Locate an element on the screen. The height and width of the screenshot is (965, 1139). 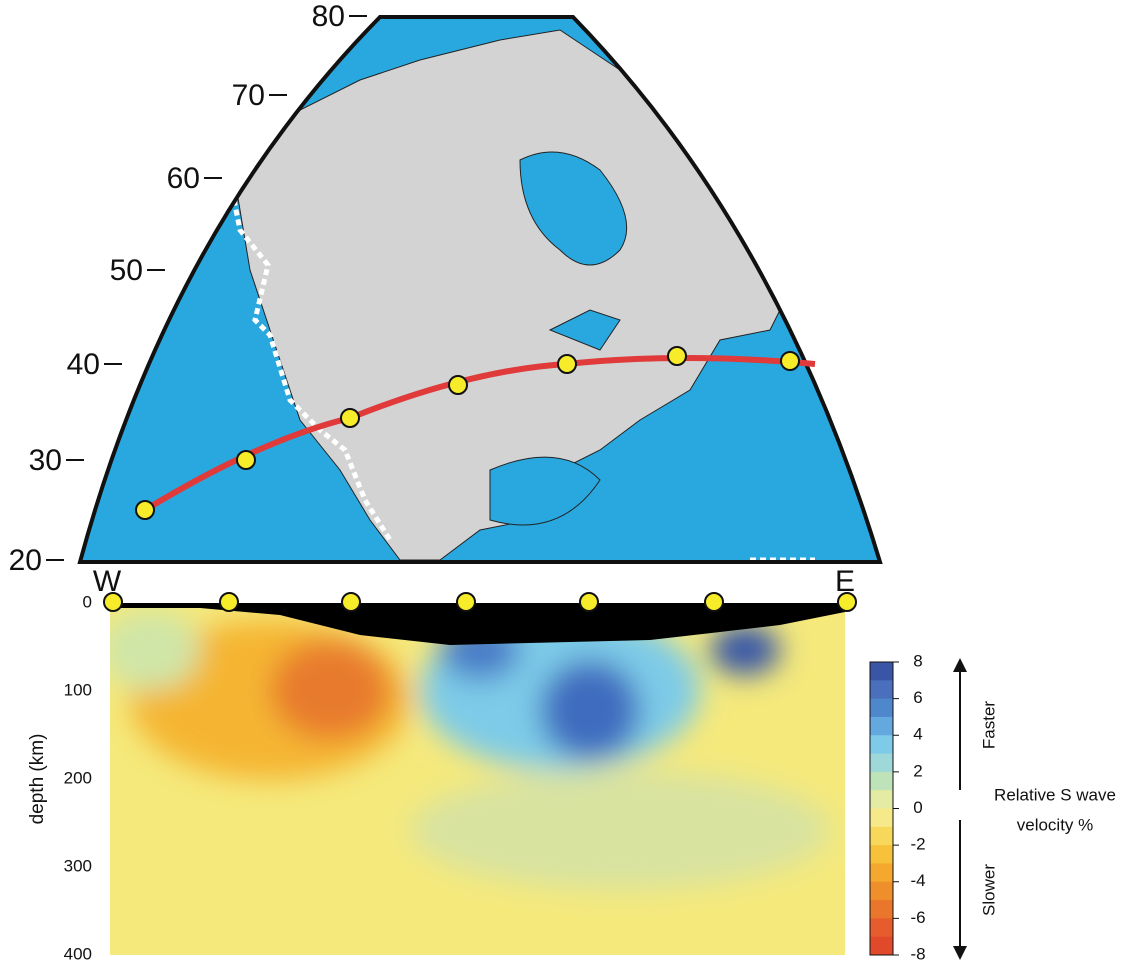
colorbar-tick-label: 8 is located at coordinates (917, 660).